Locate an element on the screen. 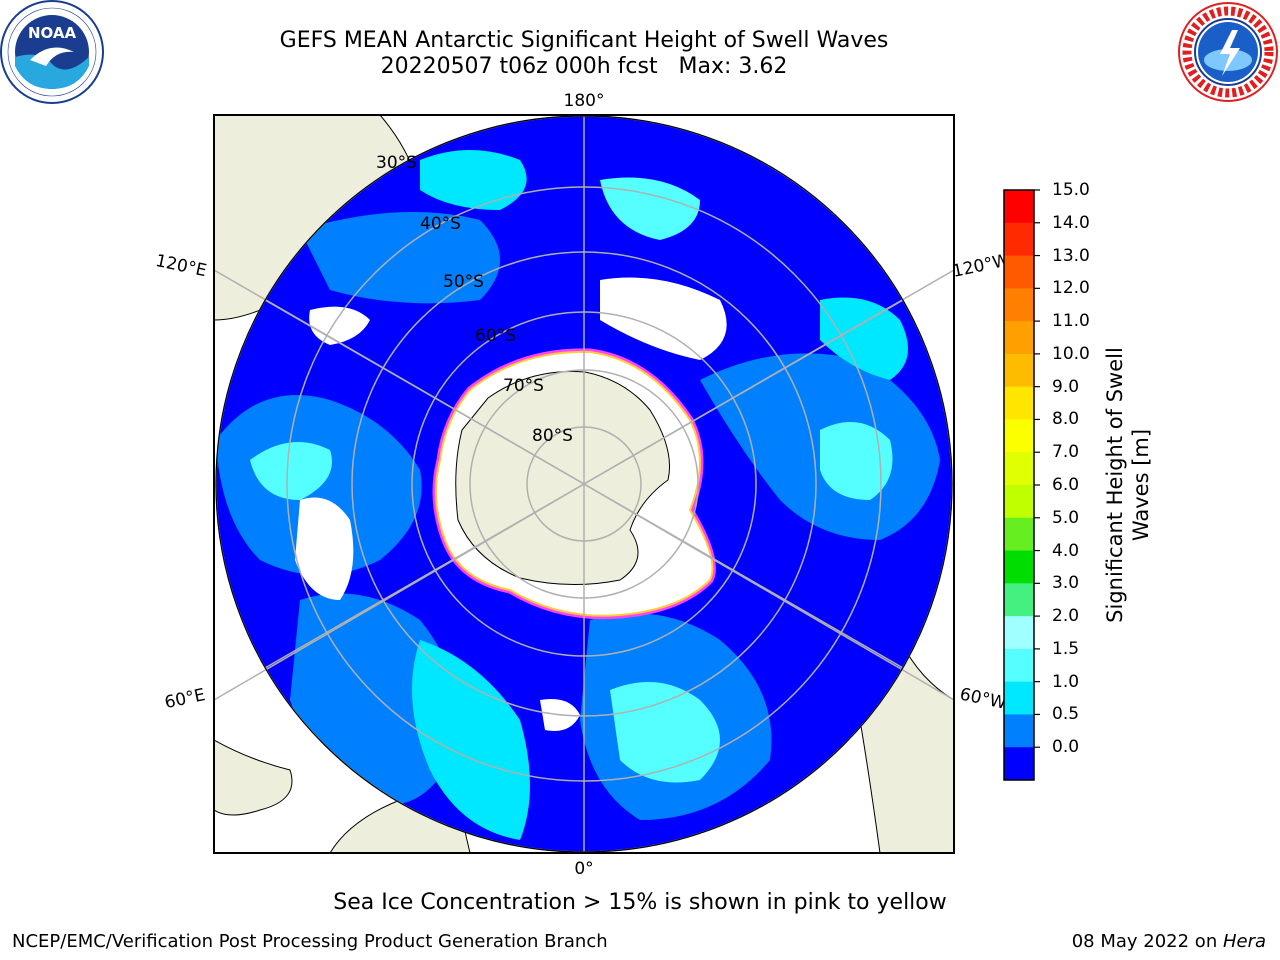 Image resolution: width=1280 pixels, height=960 pixels. colorbar-tick-label: 15.0 is located at coordinates (1071, 190).